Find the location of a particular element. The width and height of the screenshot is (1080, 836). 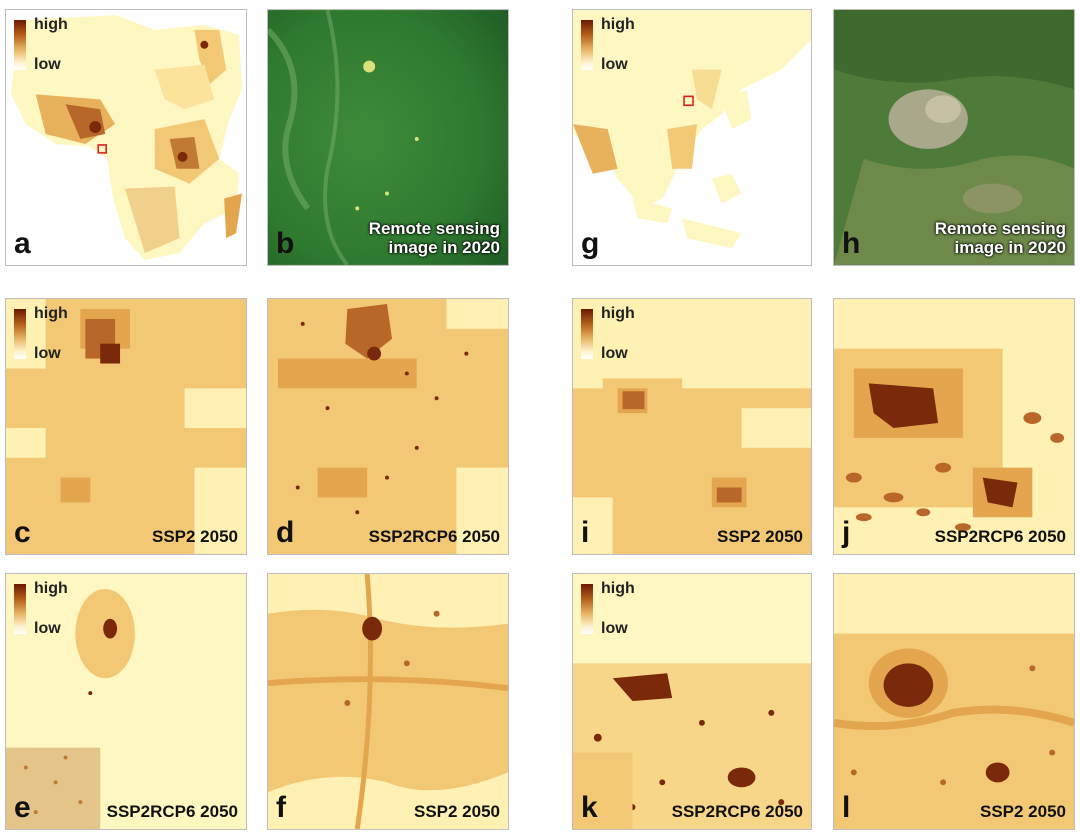

panel-label: k is located at coordinates (589, 807).